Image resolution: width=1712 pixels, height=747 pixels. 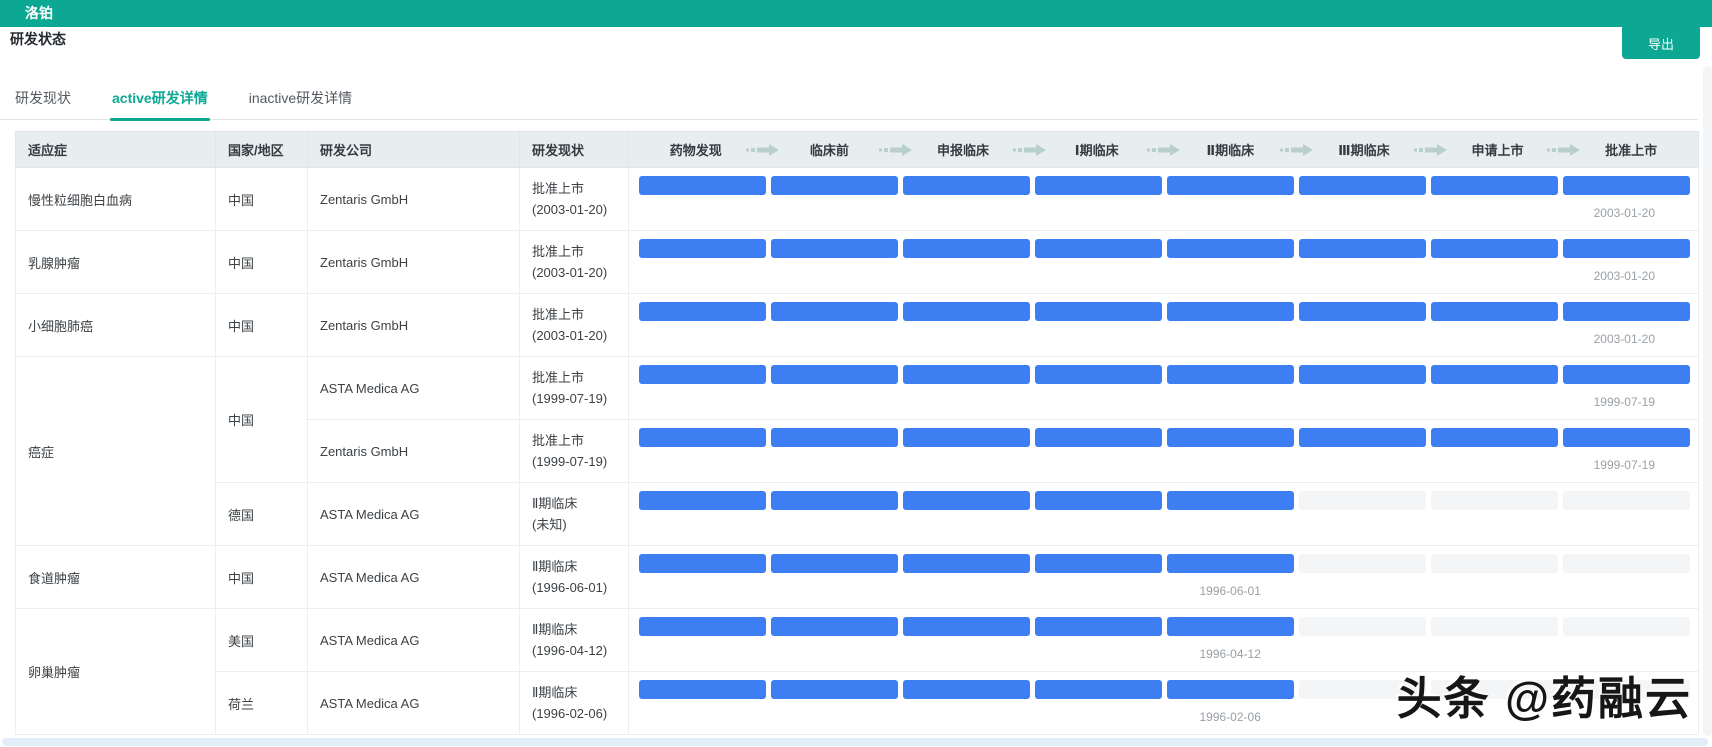 I want to click on status-cell: Ⅱ期临床 (1996-02-06), so click(x=574, y=703).